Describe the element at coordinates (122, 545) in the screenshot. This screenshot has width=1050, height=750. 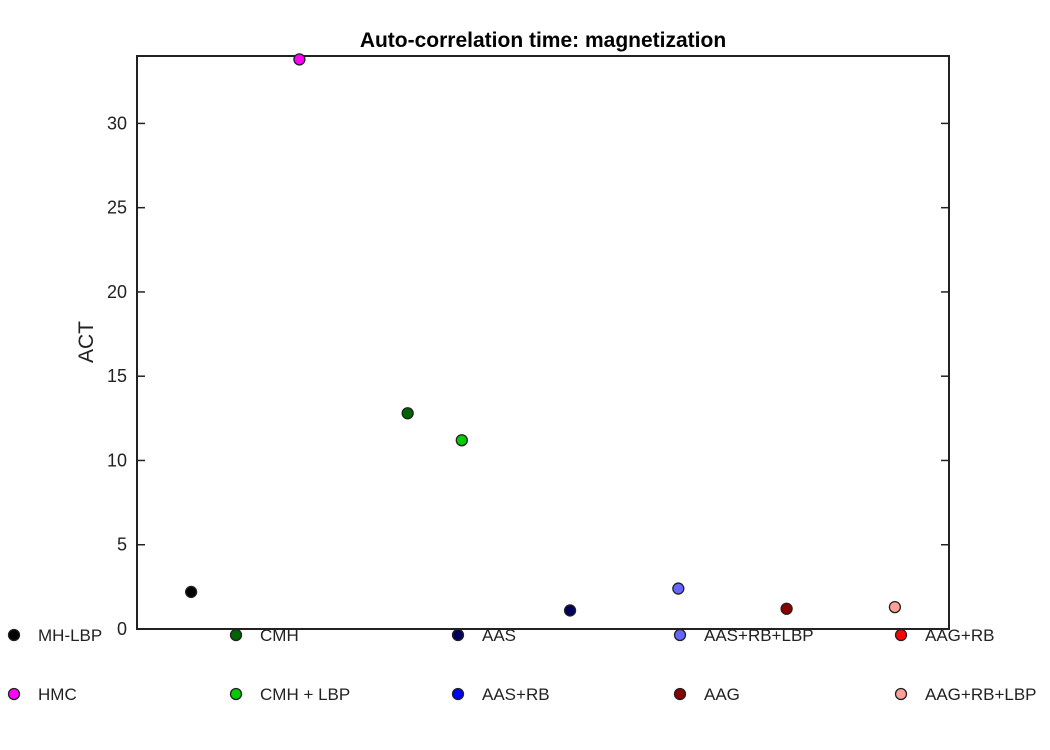
I see `y-tick-label: 5` at that location.